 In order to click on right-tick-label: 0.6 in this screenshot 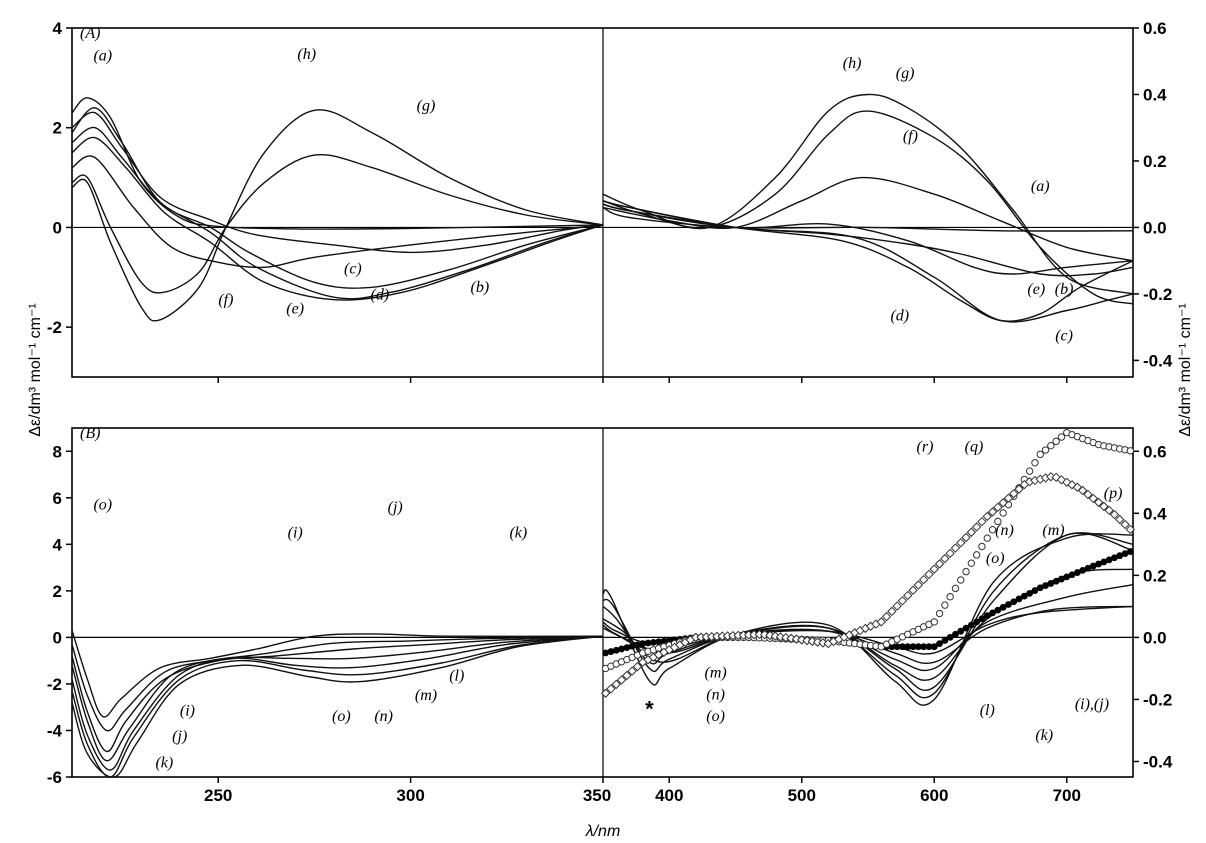, I will do `click(1155, 451)`.